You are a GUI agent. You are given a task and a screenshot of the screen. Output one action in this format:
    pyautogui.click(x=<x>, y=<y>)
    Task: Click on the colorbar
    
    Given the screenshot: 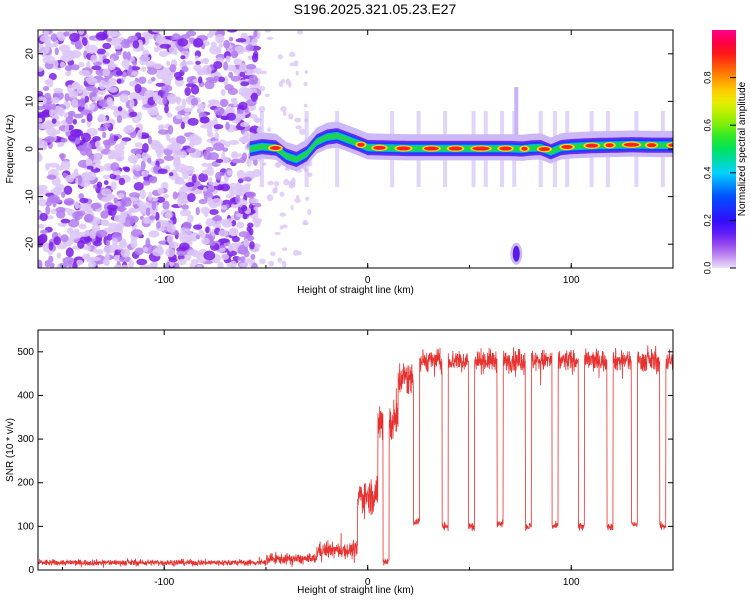 What is the action you would take?
    pyautogui.click(x=724, y=149)
    